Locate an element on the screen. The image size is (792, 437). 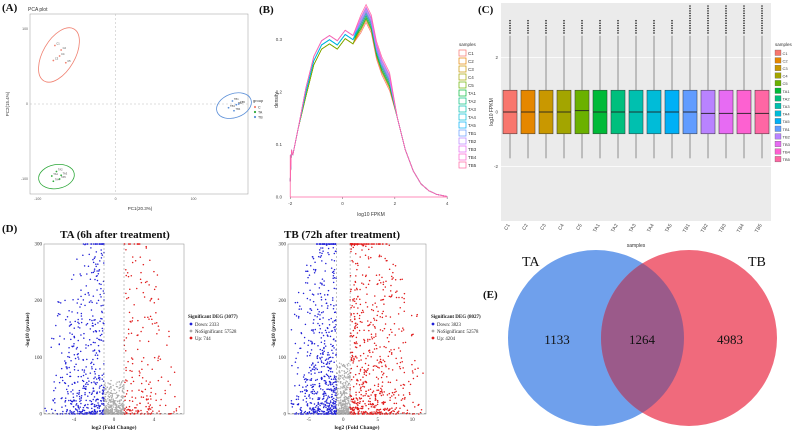
venn-label-tb: TB is located at coordinates (757, 262).